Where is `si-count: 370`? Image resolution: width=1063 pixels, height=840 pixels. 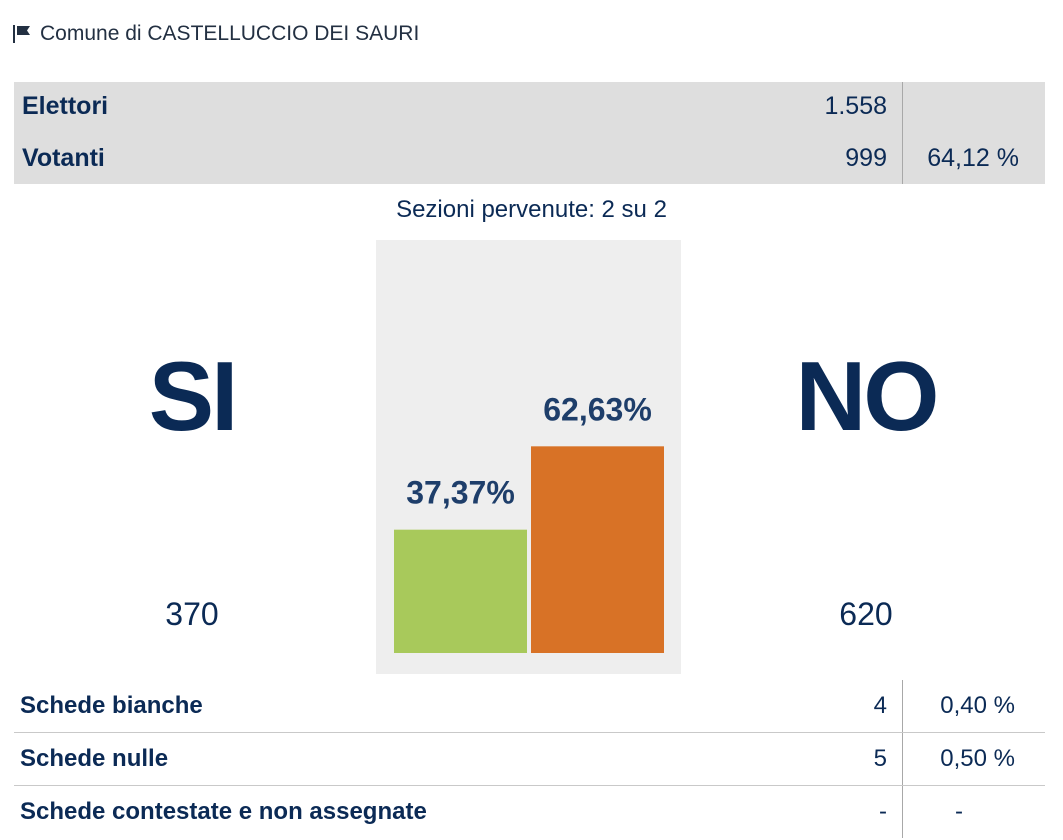
si-count: 370 is located at coordinates (192, 614).